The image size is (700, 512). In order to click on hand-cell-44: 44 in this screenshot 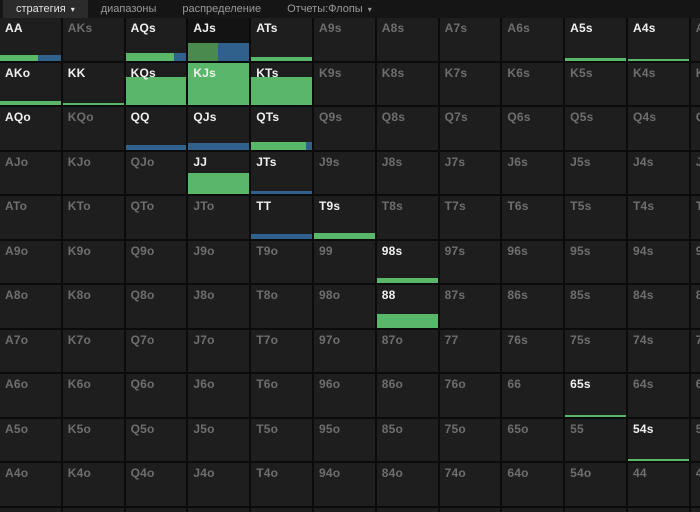, I will do `click(658, 484)`.